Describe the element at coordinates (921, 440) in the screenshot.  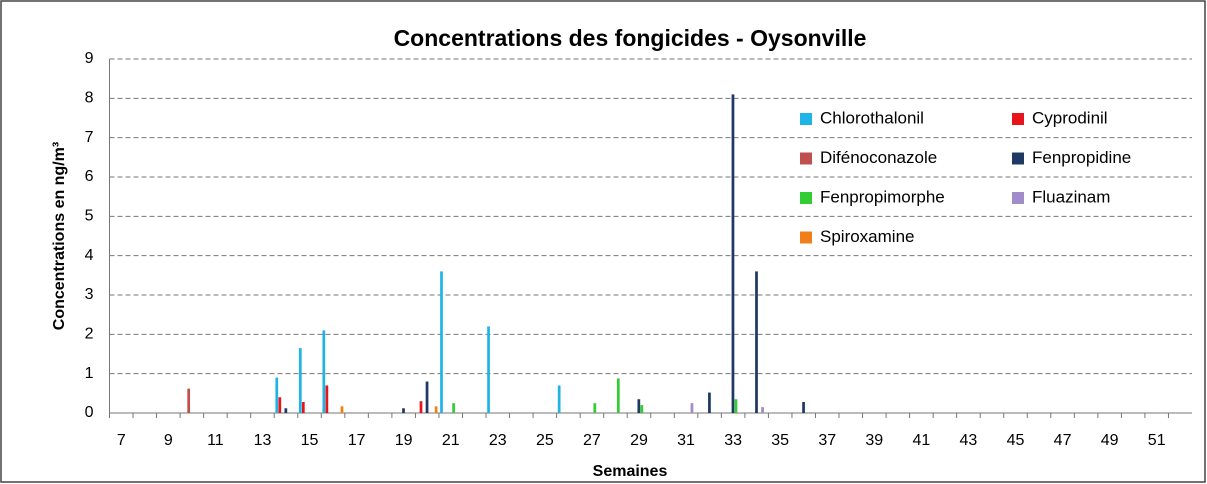
I see `x-tick-label: 41` at that location.